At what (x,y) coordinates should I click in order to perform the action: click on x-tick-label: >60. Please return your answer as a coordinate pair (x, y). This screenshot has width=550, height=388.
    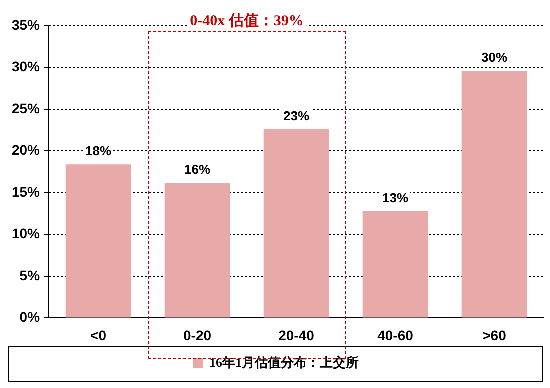
    Looking at the image, I should click on (494, 335).